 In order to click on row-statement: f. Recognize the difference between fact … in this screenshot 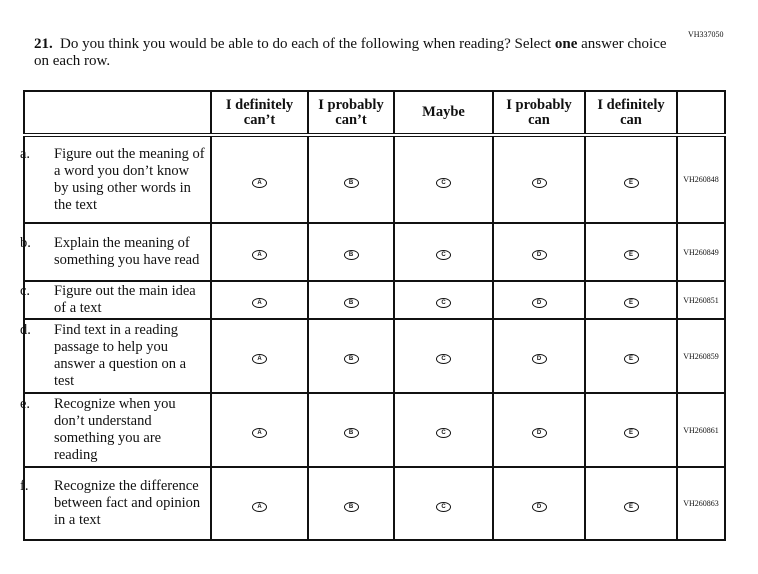, I will do `click(116, 503)`.